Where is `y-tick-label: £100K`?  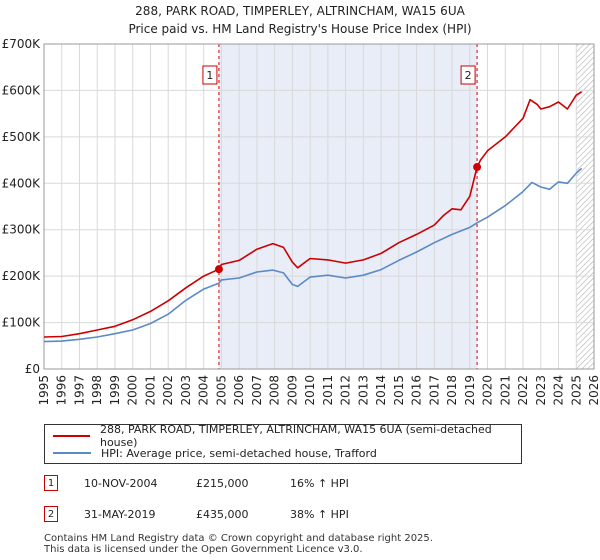
y-tick-label: £100K is located at coordinates (22, 323).